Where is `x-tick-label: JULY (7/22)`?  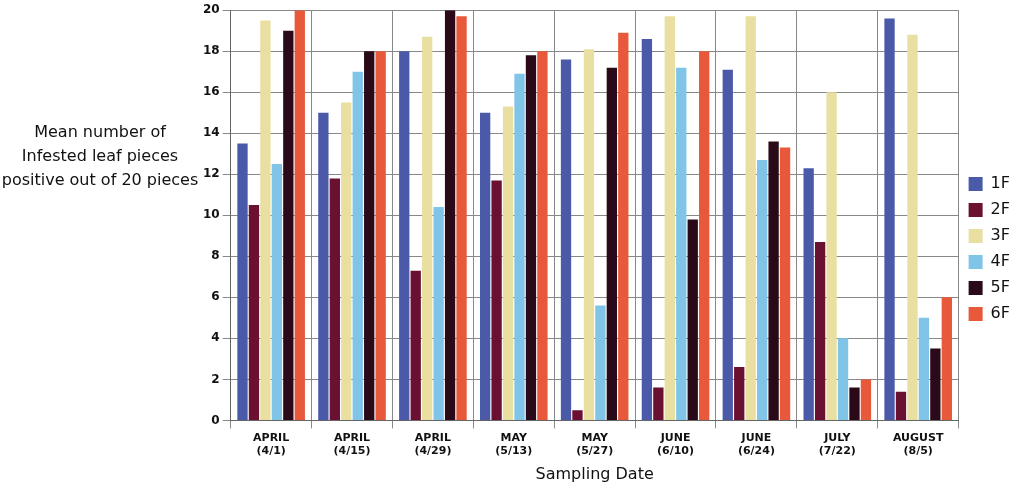 x-tick-label: JULY (7/22) is located at coordinates (837, 444).